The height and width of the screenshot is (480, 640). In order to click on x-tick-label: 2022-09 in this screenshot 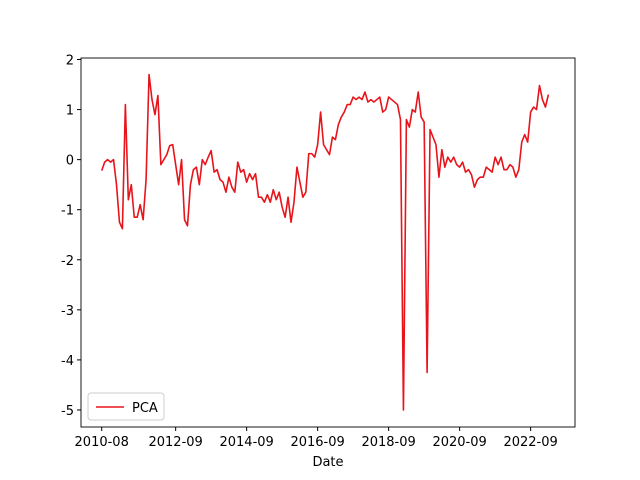, I will do `click(530, 442)`.